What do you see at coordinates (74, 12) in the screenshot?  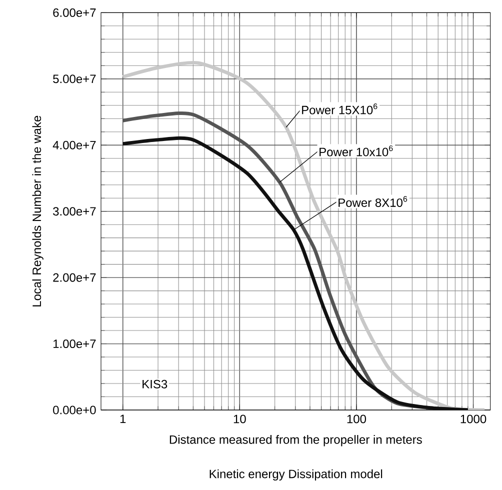 I see `y-tick-label: 6.00e+7` at bounding box center [74, 12].